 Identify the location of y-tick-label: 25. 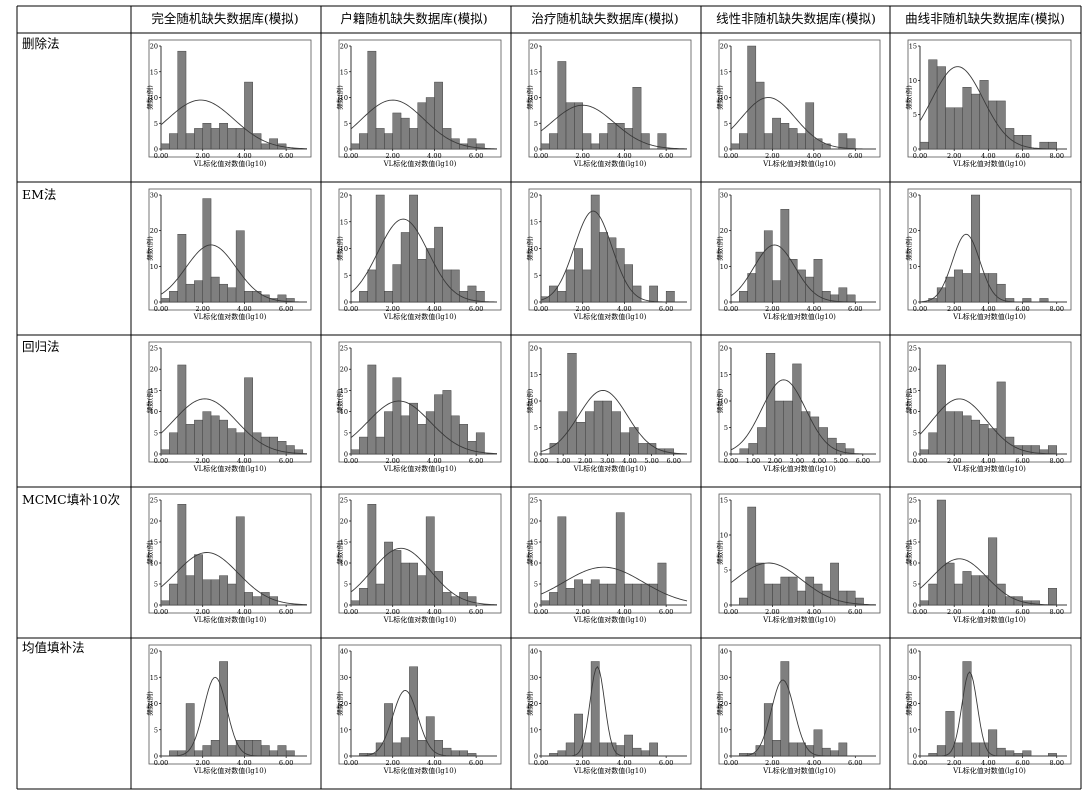
(913, 349).